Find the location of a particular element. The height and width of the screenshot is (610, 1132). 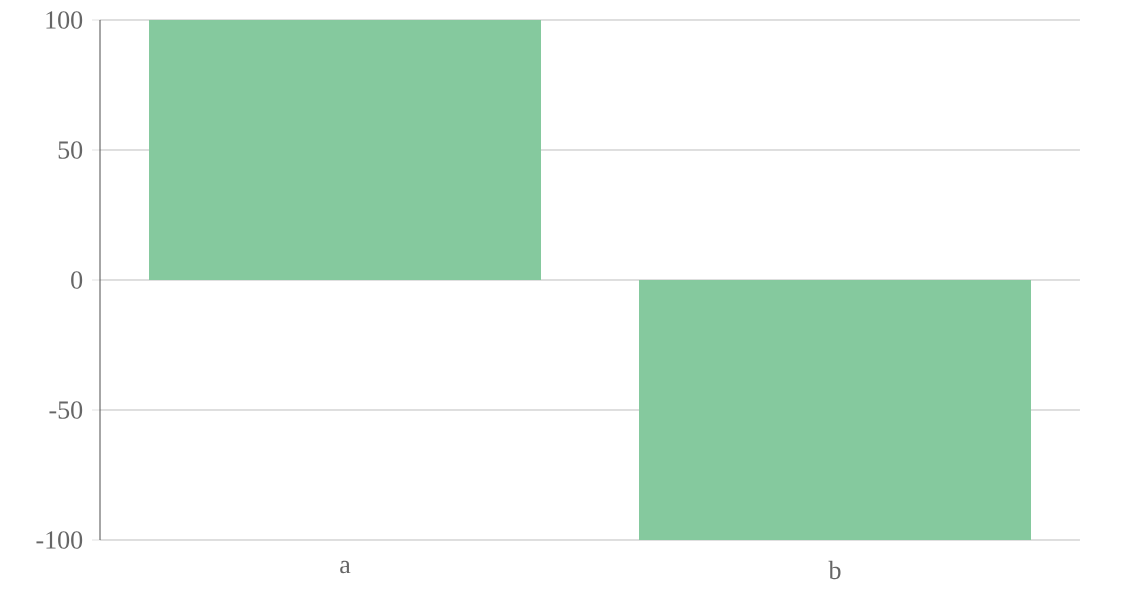

y-tick-label: 50 is located at coordinates (70, 150).